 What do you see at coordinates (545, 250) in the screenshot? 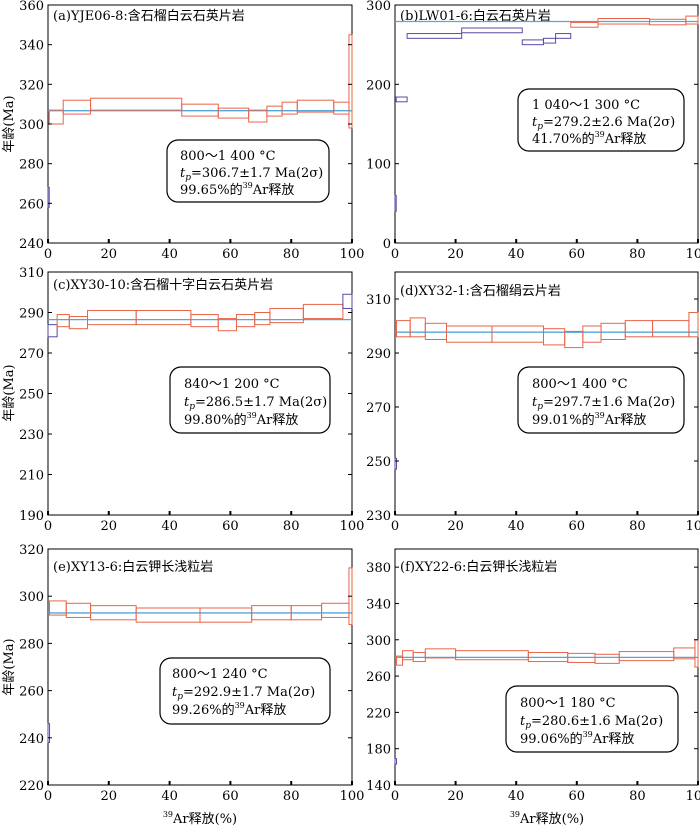
I see `panel-b-x-ticks: 0 20 40 60 80 100` at bounding box center [545, 250].